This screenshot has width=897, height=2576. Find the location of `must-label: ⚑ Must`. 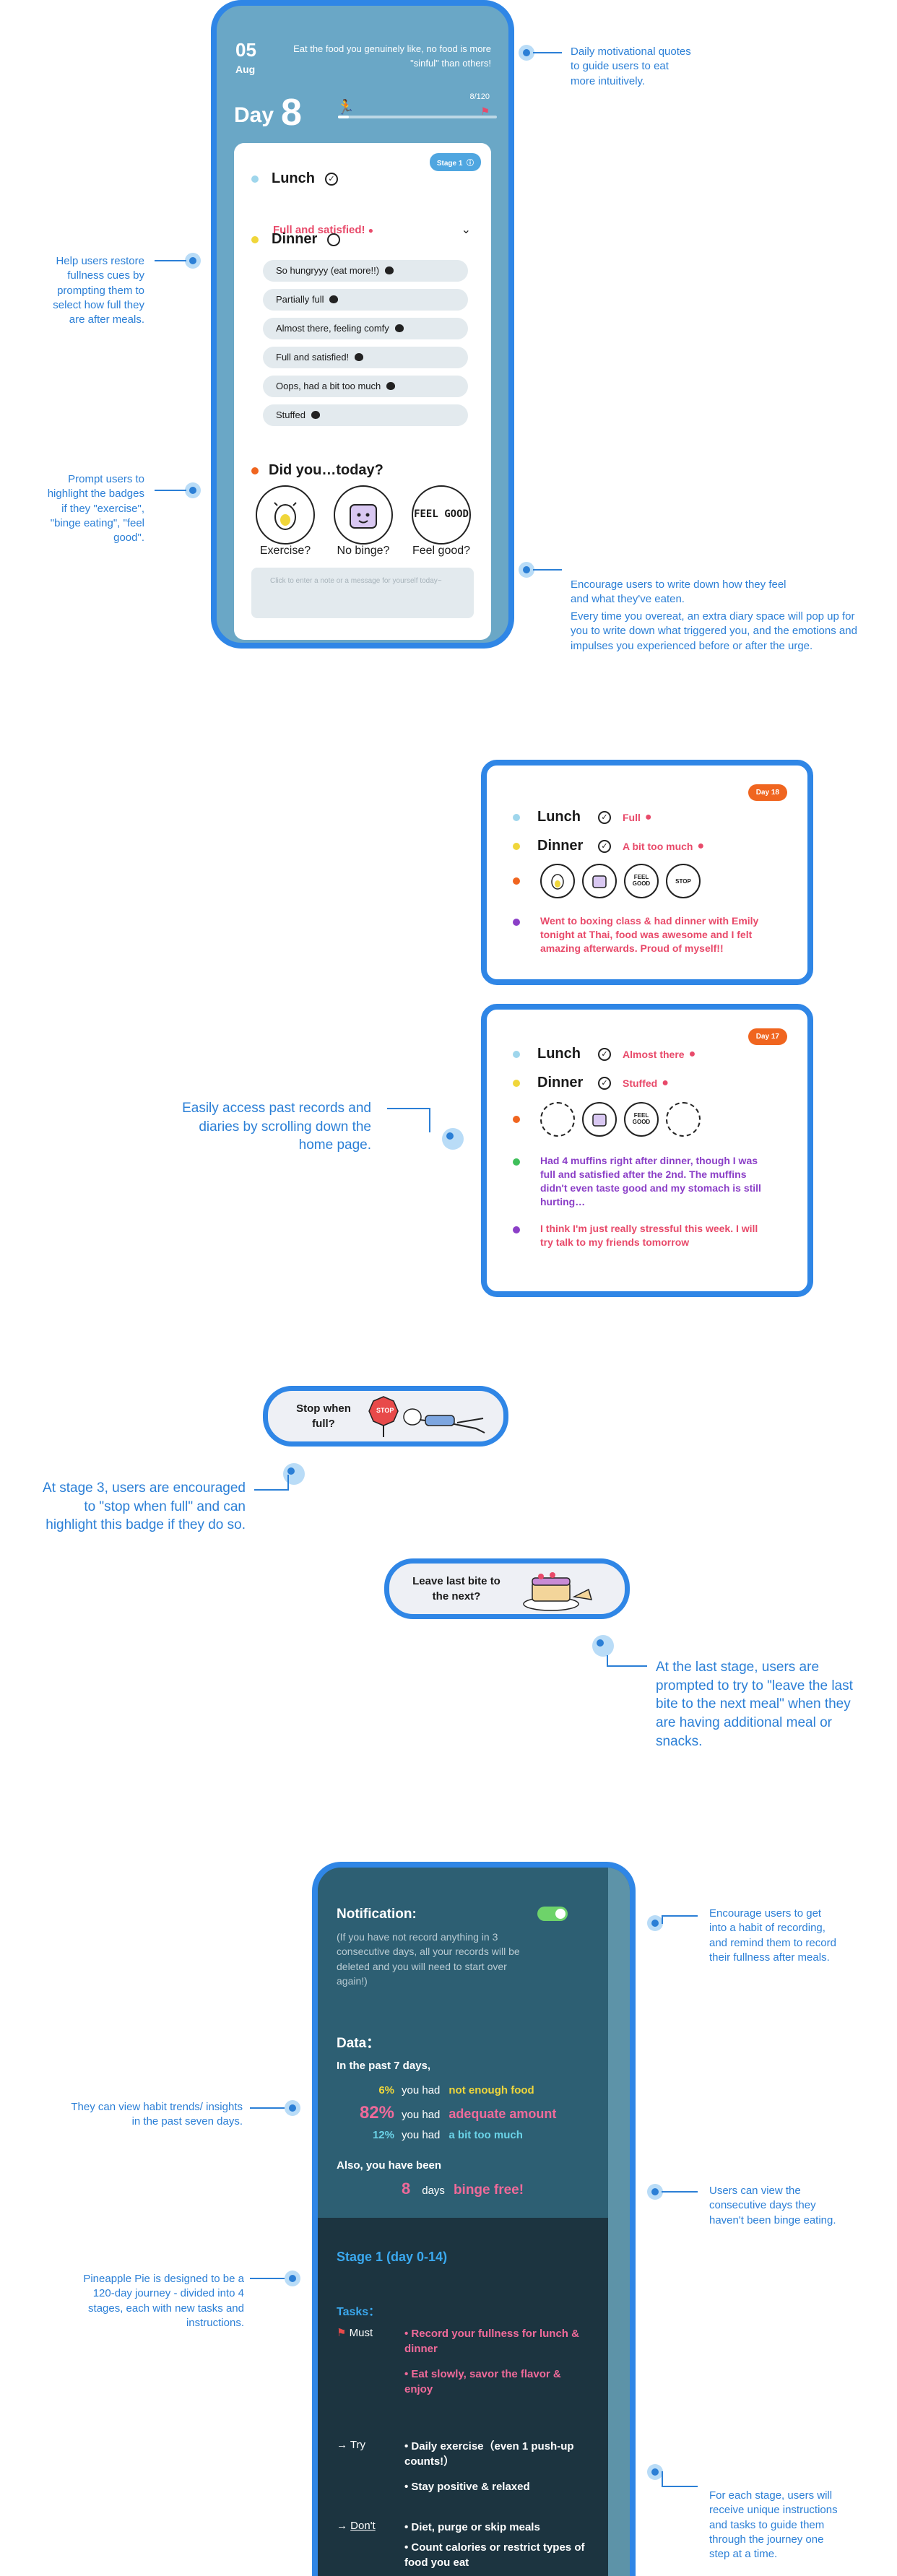

must-label: ⚑ Must is located at coordinates (355, 2332).